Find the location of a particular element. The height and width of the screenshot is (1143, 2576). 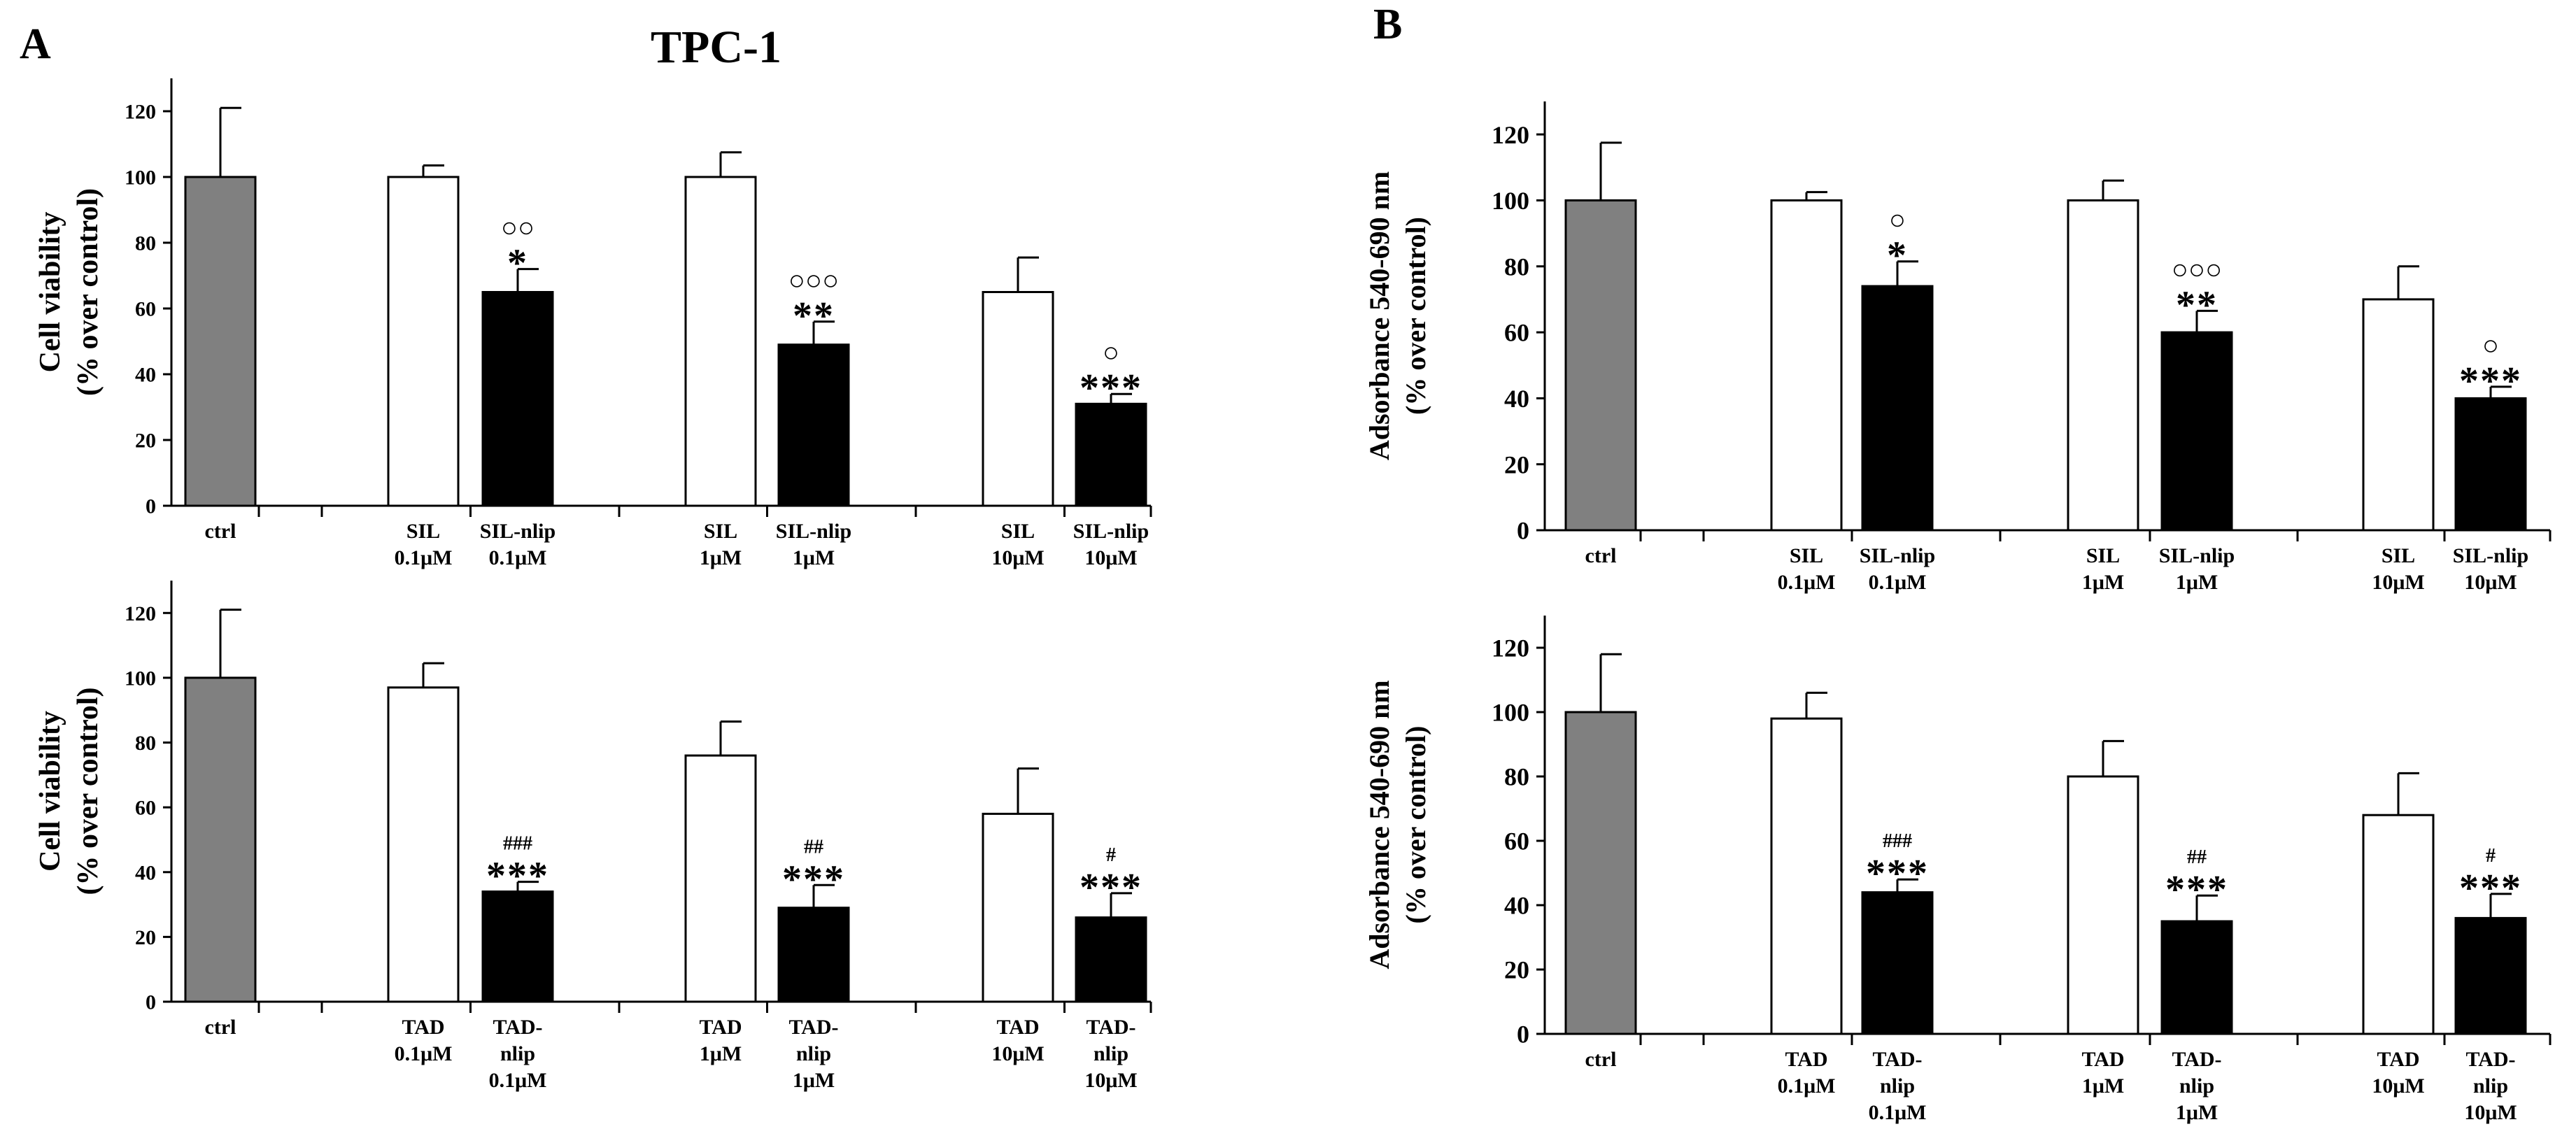

panel-letter-a: A is located at coordinates (35, 44).